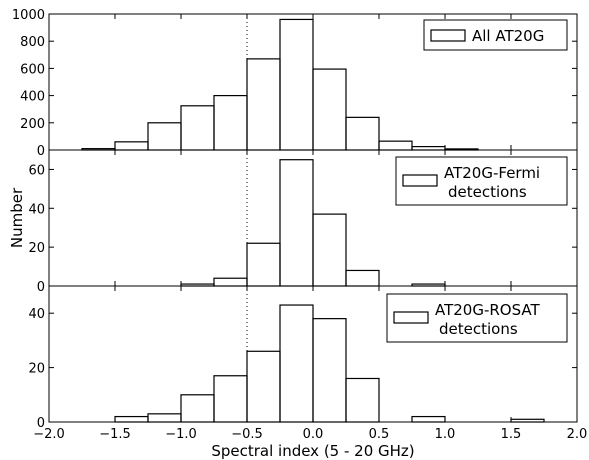 This screenshot has width=589, height=460. Describe the element at coordinates (508, 36) in the screenshot. I see `legend-label: All AT20G` at that location.